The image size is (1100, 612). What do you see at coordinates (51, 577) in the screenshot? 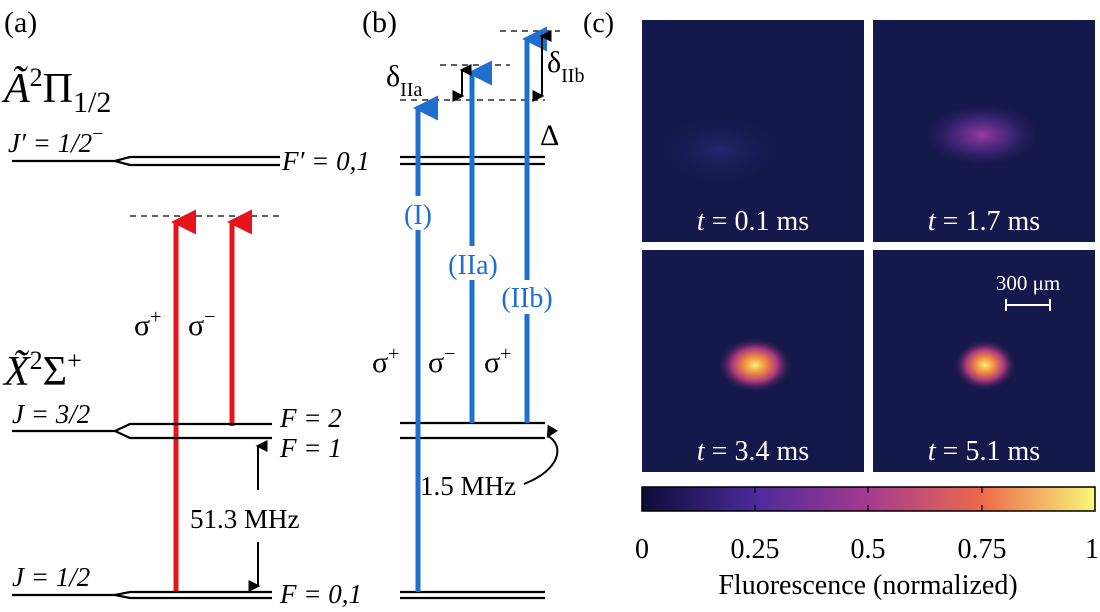
I see `level-label: J = 1/2` at bounding box center [51, 577].